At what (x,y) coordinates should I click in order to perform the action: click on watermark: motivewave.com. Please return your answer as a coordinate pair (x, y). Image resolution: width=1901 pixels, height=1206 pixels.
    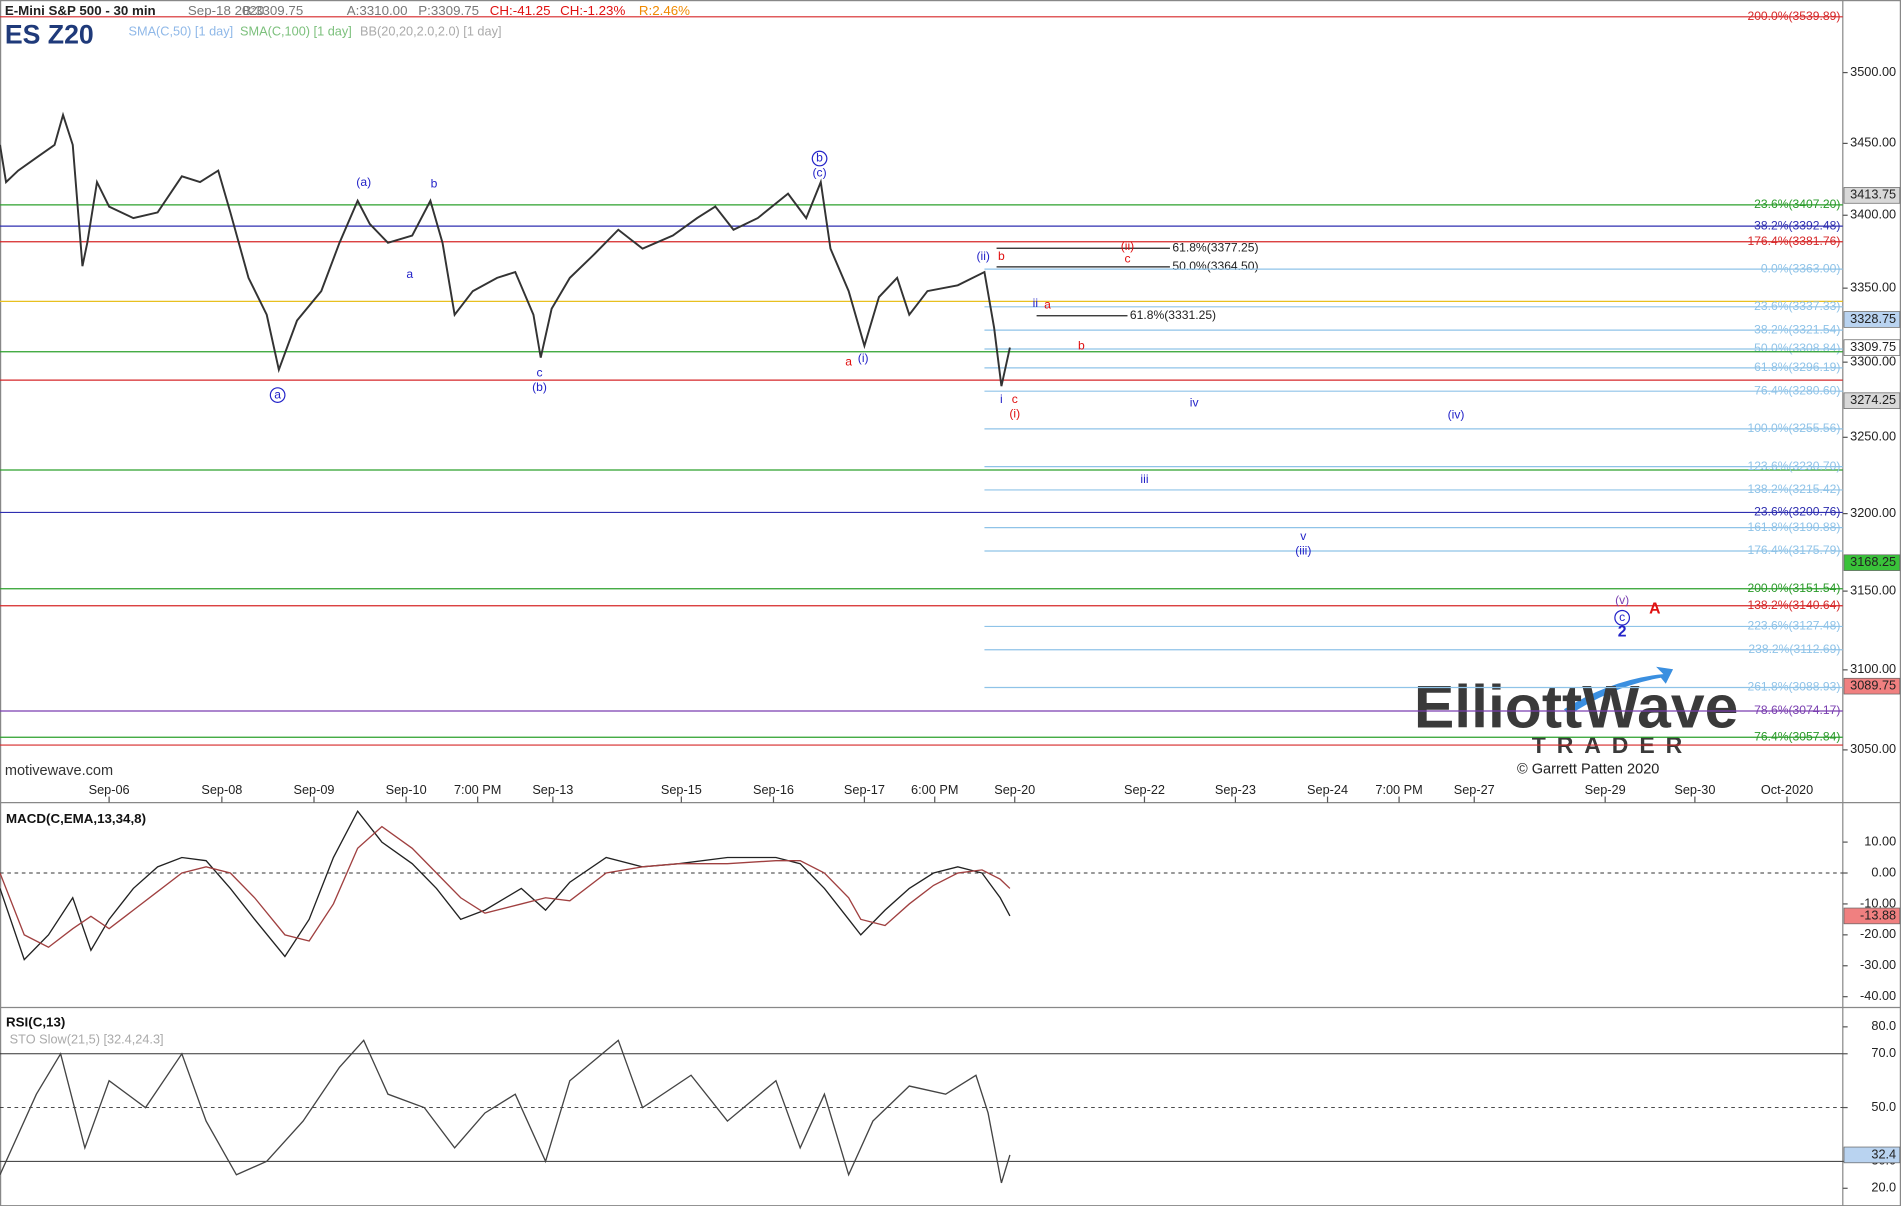
    Looking at the image, I should click on (59, 771).